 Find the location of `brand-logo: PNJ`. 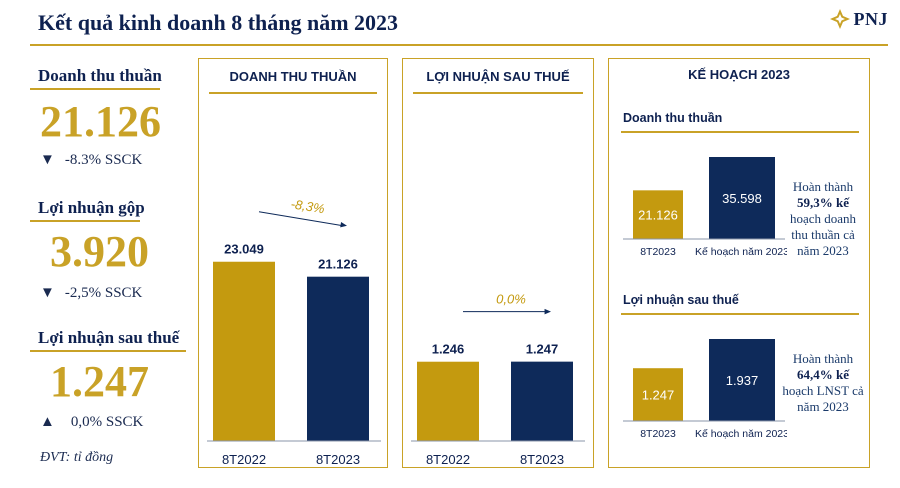

brand-logo: PNJ is located at coordinates (859, 19).